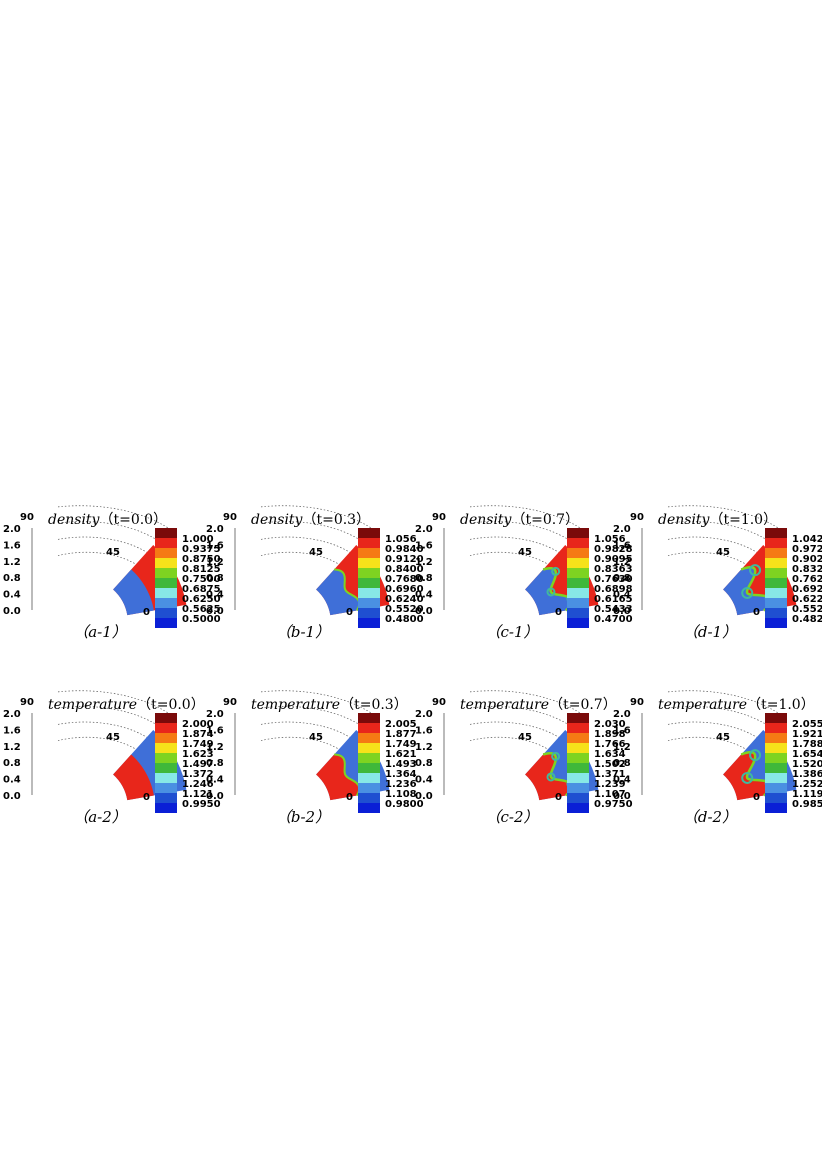 The image size is (822, 1163). Describe the element at coordinates (74, 520) in the screenshot. I see `title-variable: density` at that location.